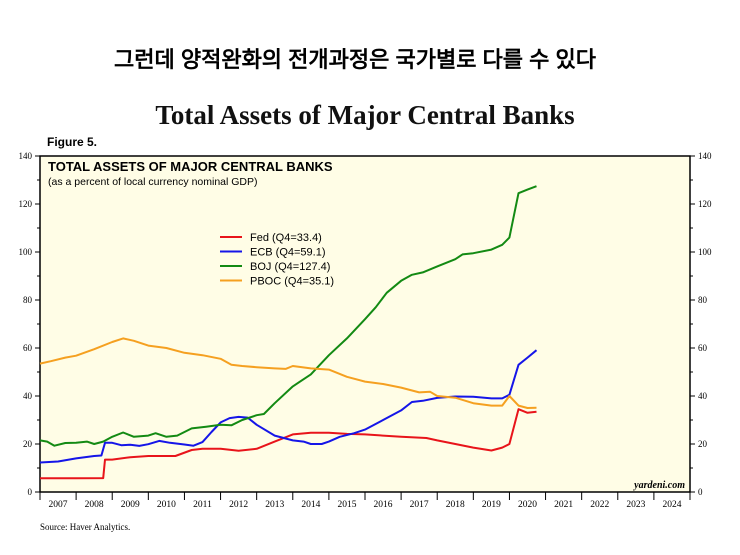  Describe the element at coordinates (238, 505) in the screenshot. I see `x-tick-label: 2012` at that location.